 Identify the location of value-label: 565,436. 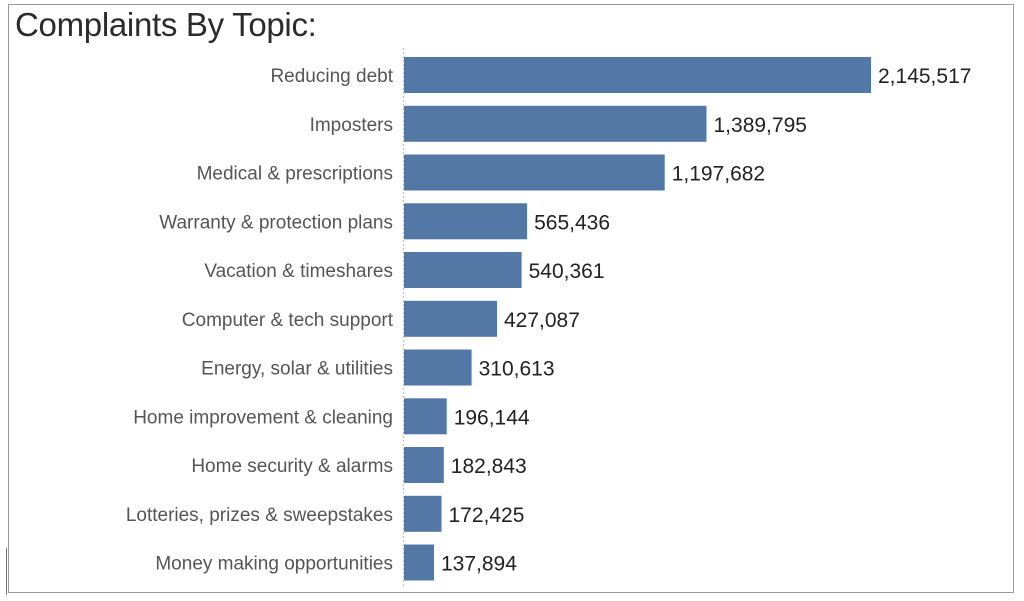
(572, 222).